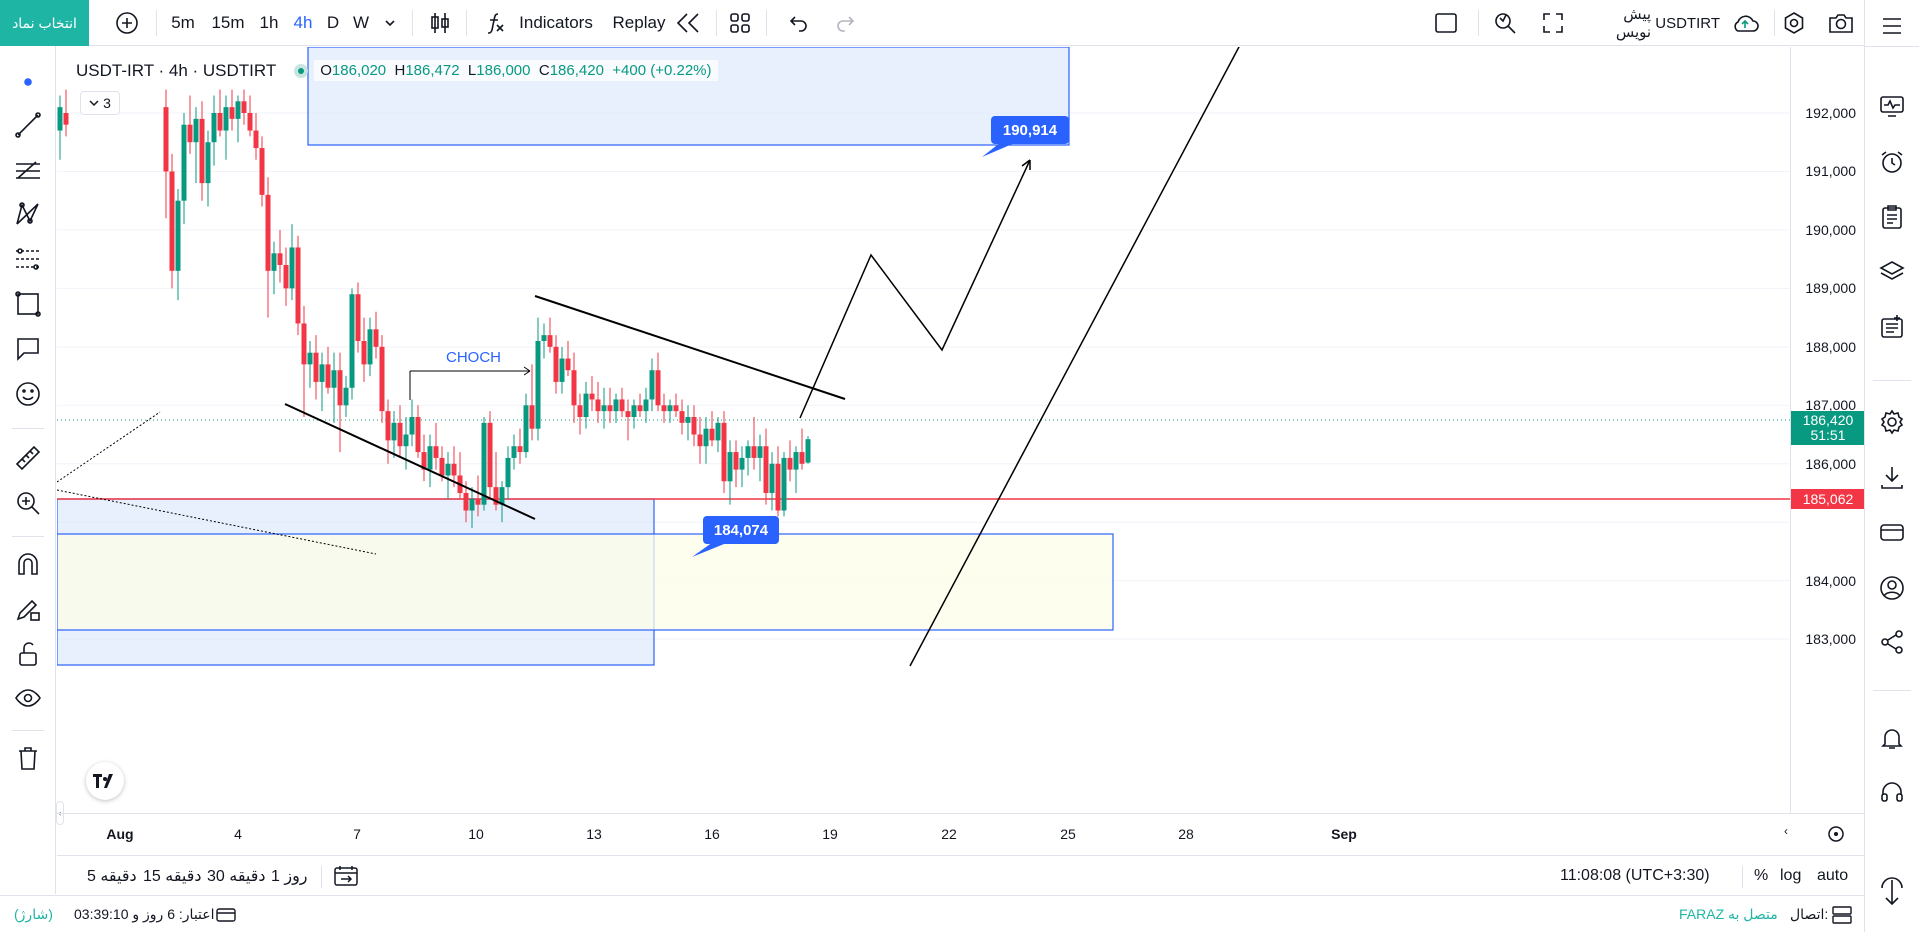  I want to click on clock-timezone: 11:08:08 (UTC+3:30), so click(1635, 875).